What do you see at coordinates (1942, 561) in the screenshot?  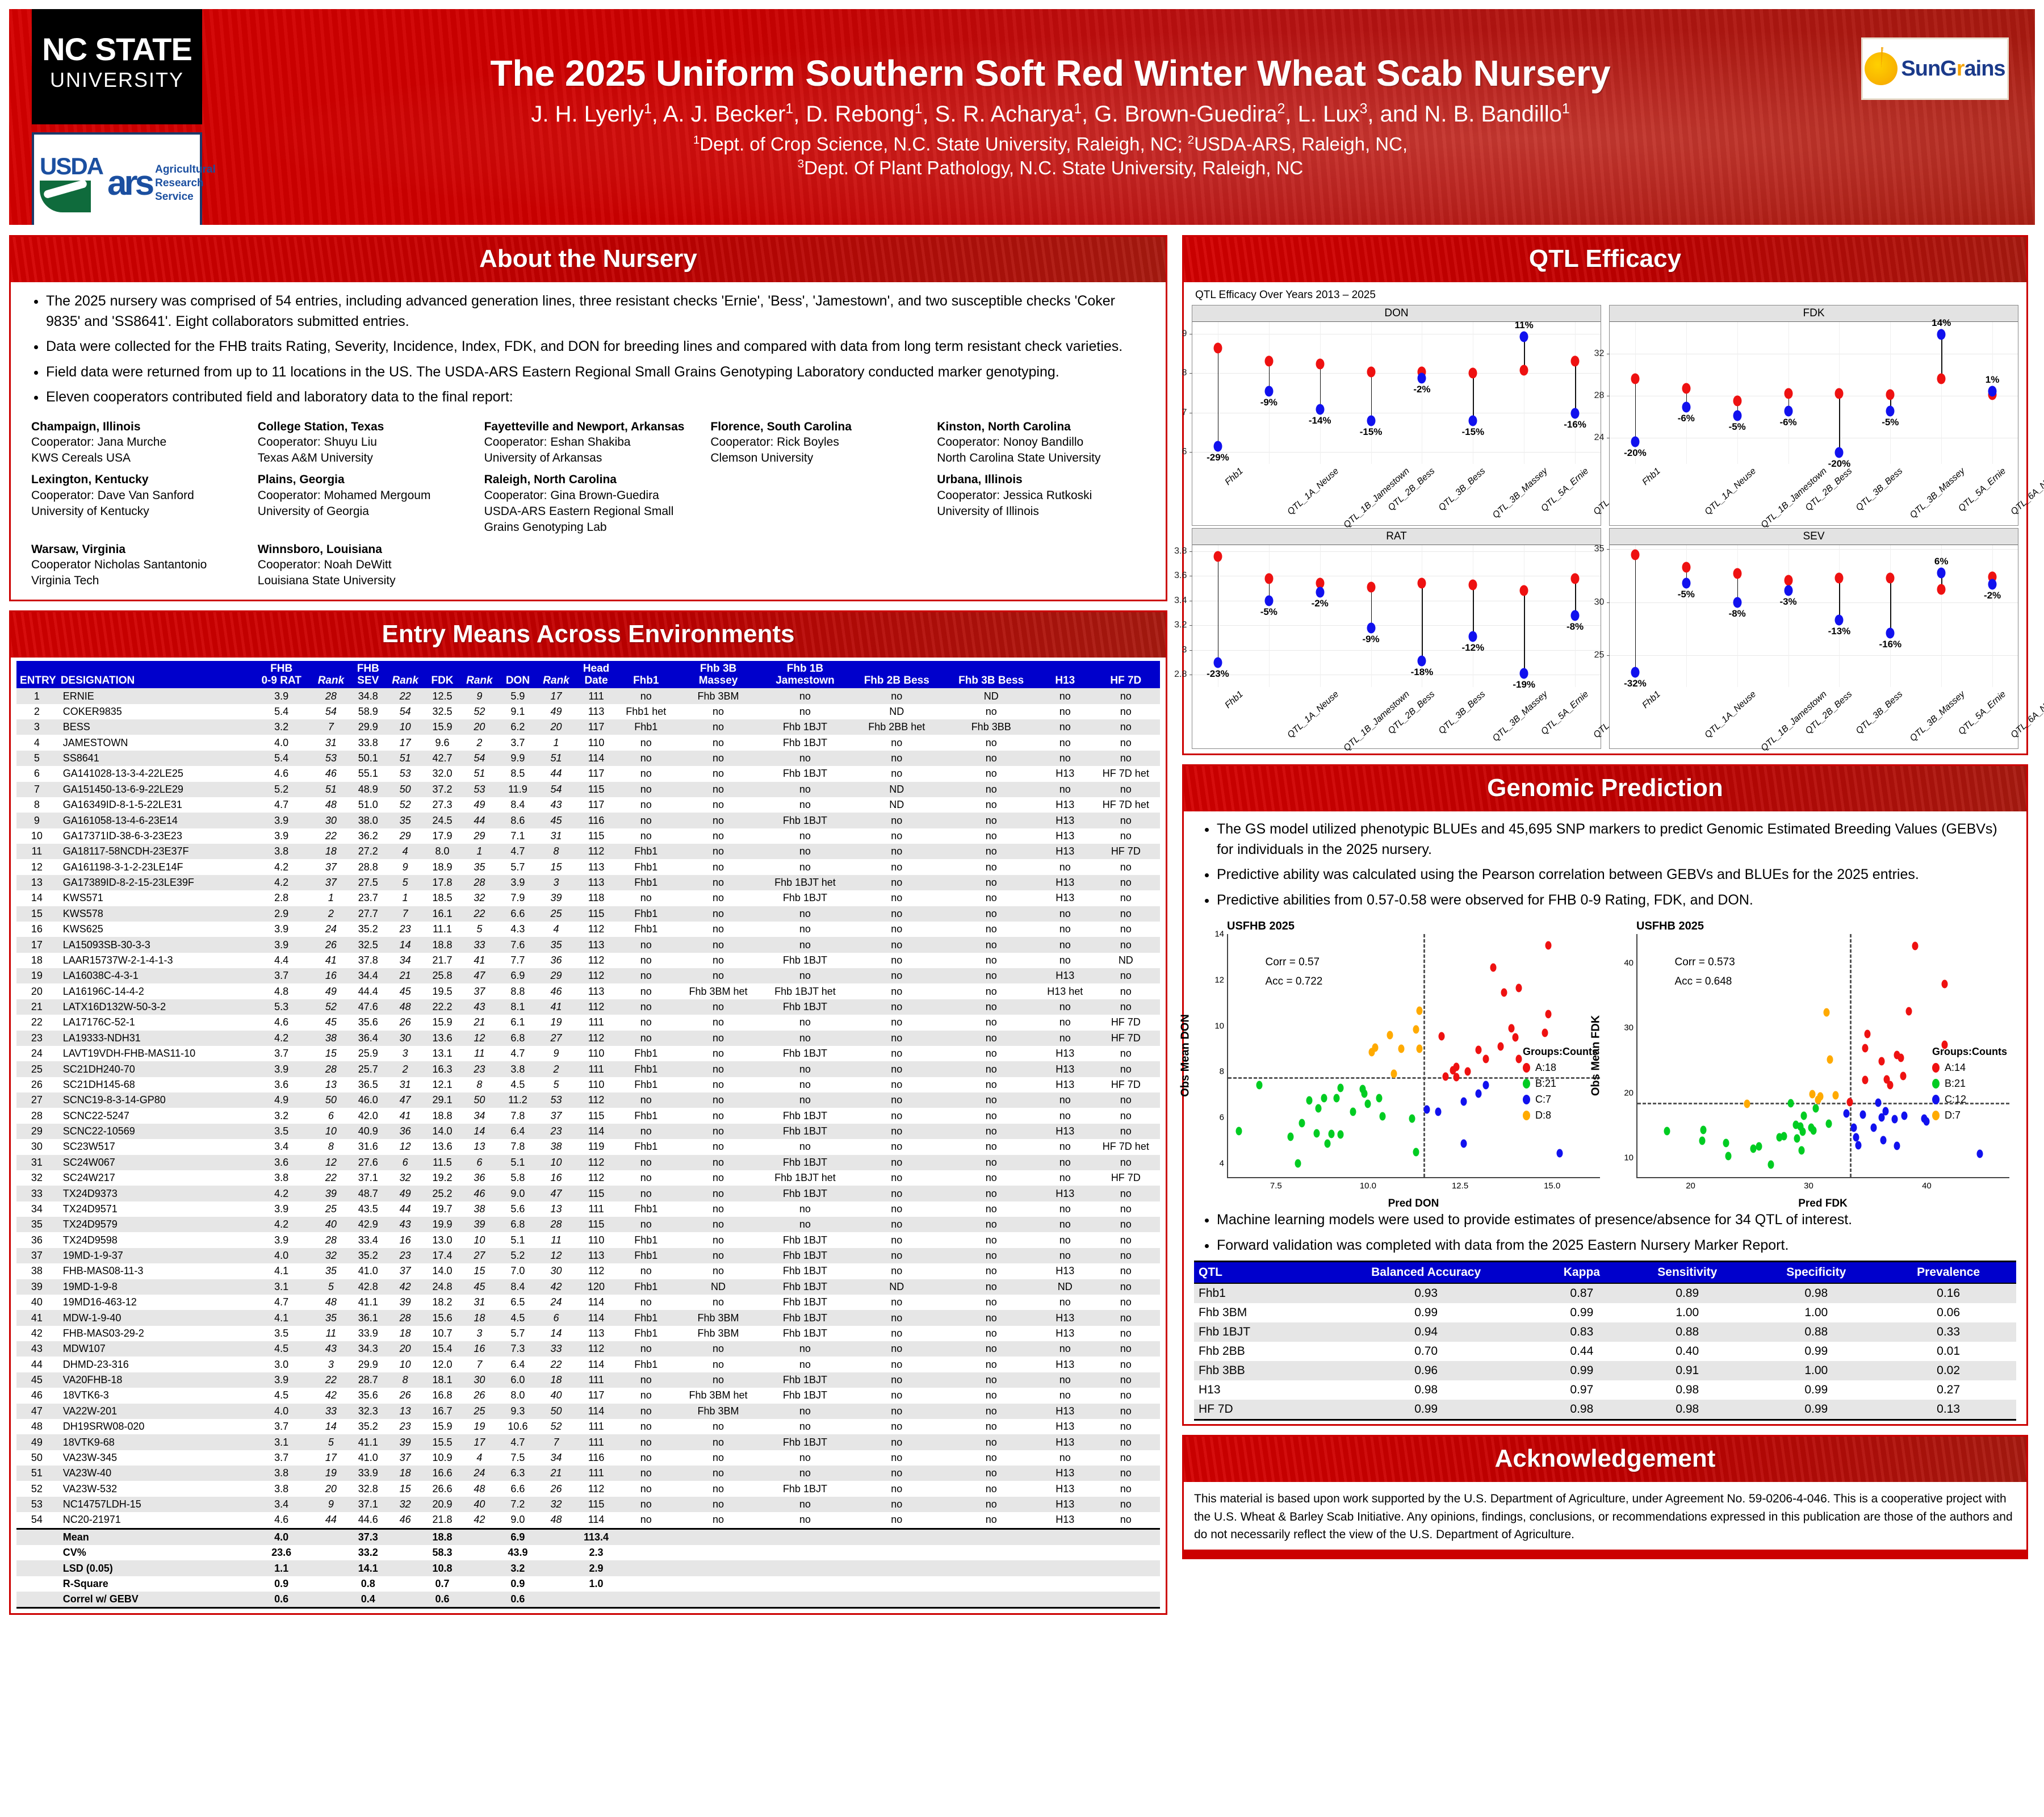 I see `percent-change-label: 6%` at bounding box center [1942, 561].